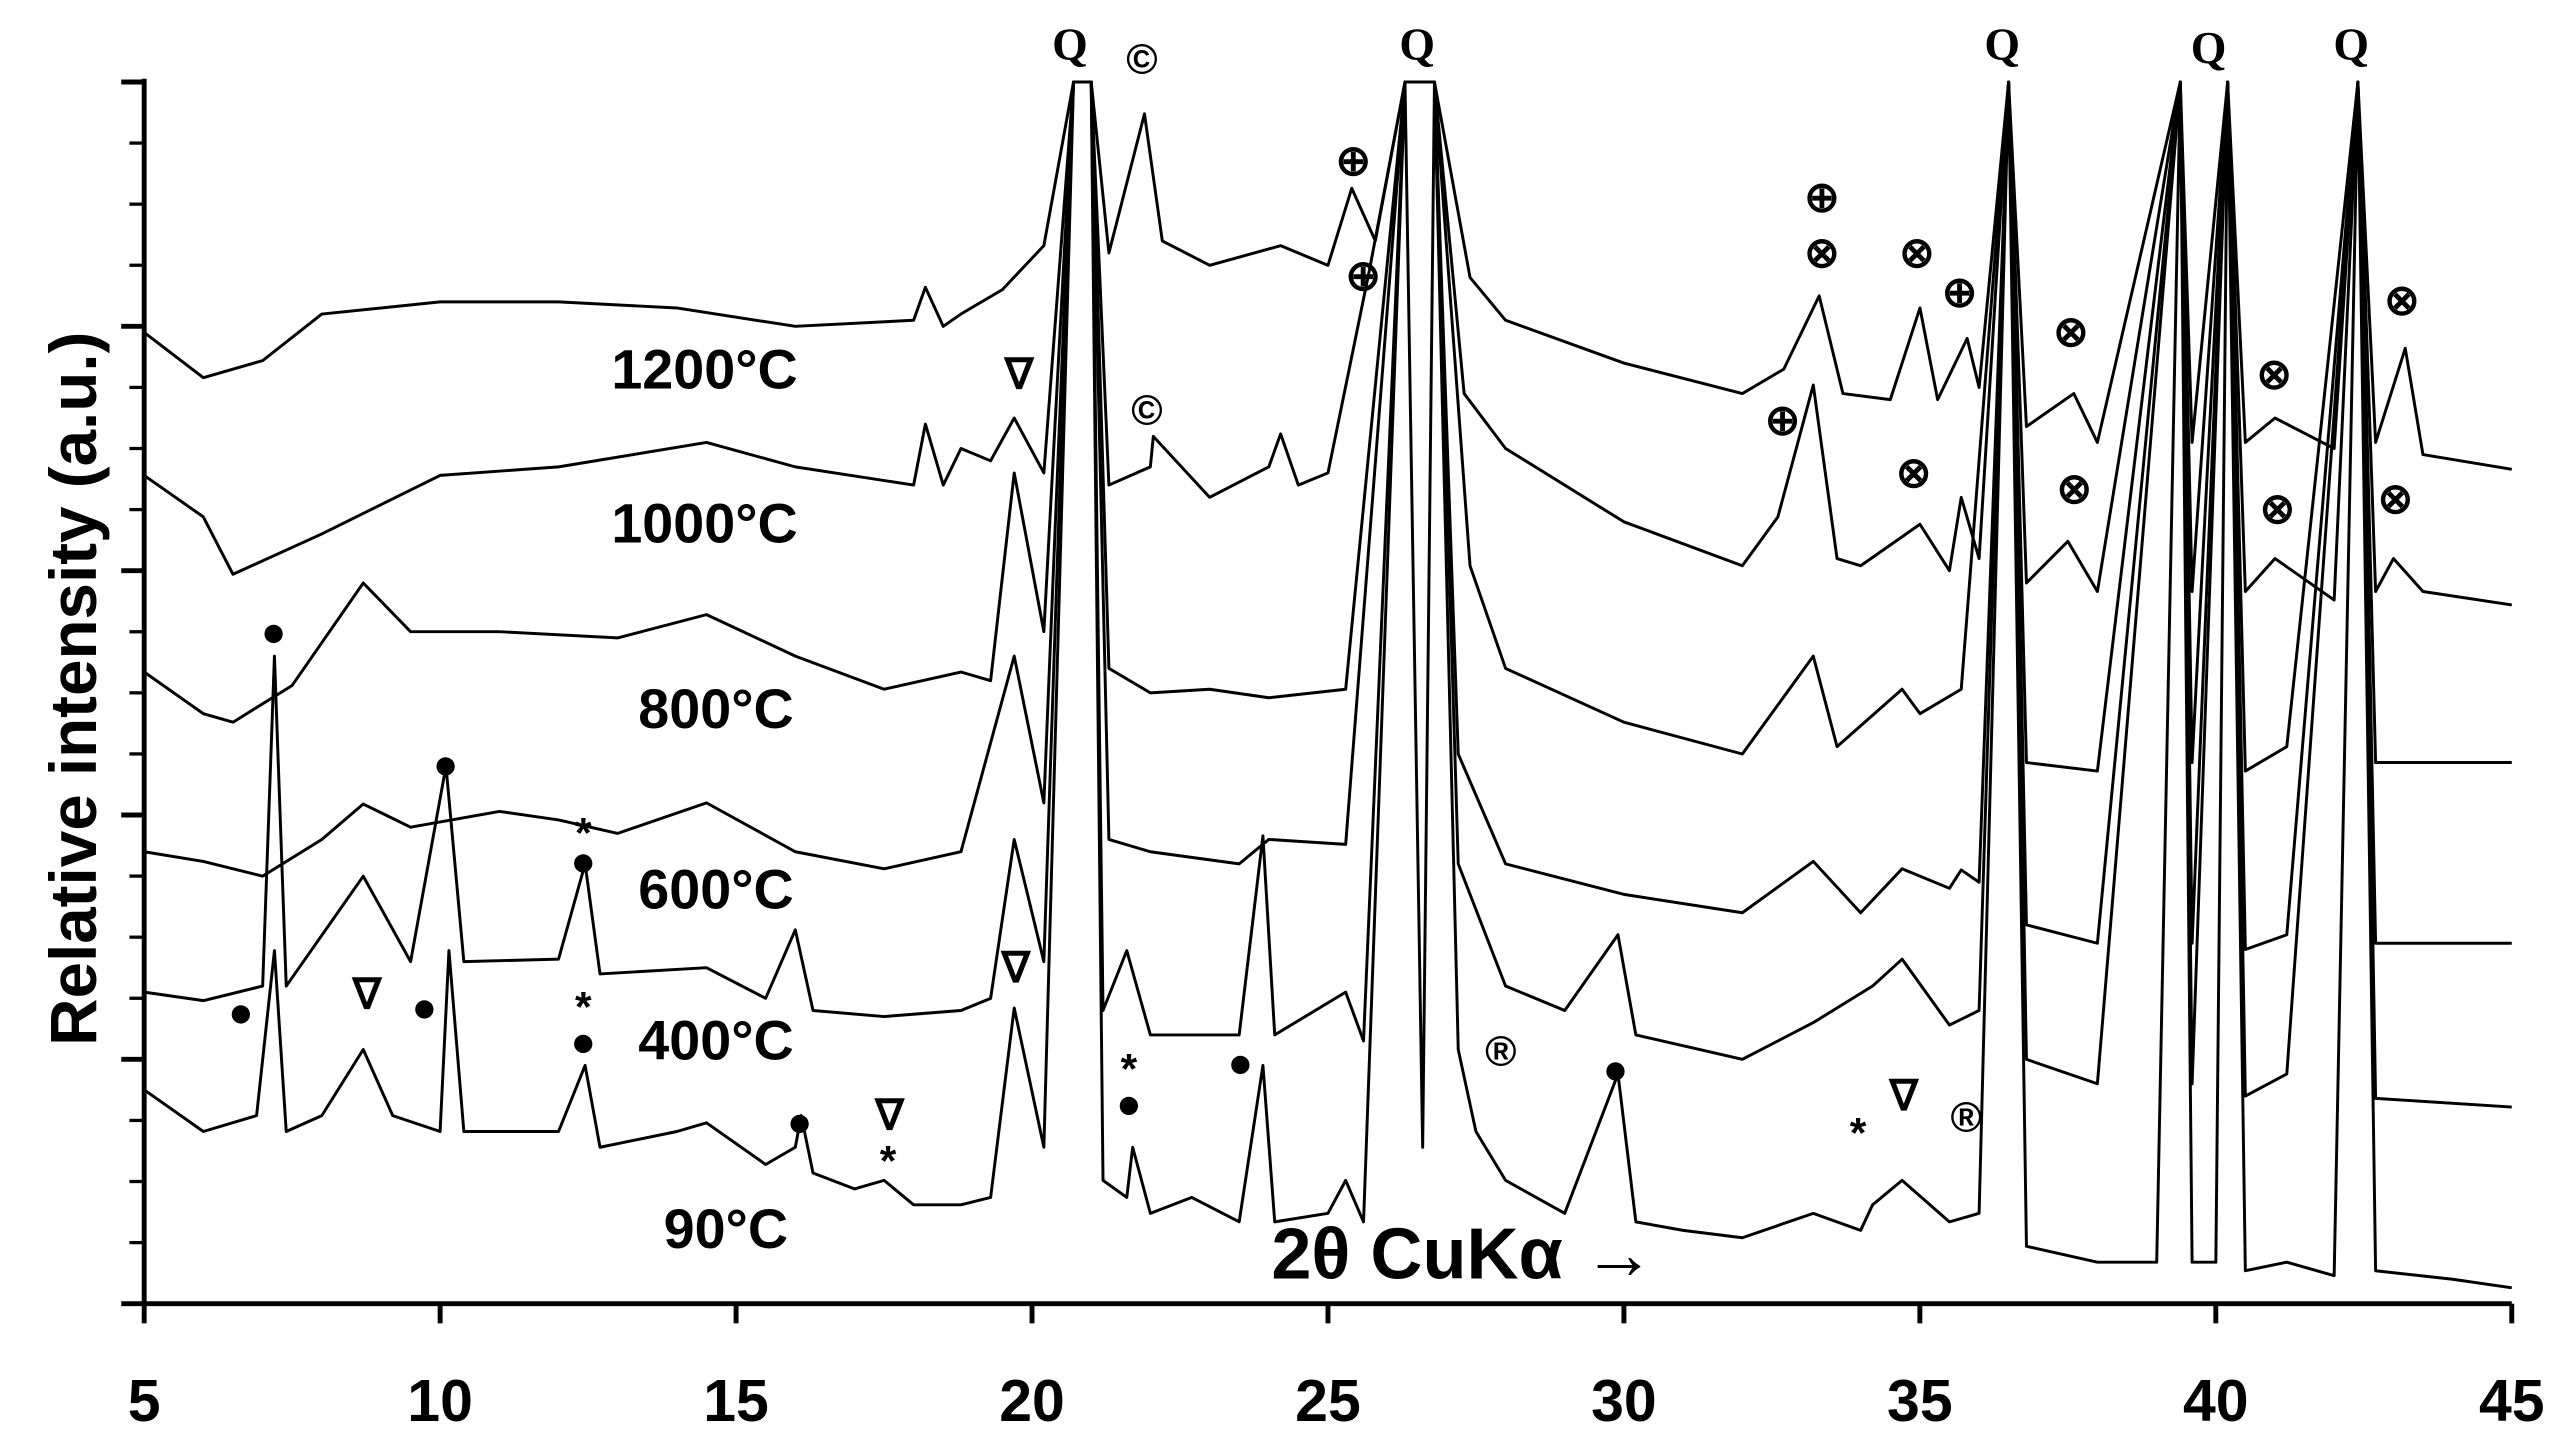 This screenshot has height=1448, width=2556. What do you see at coordinates (1032, 1401) in the screenshot?
I see `x-tick-label: 20` at bounding box center [1032, 1401].